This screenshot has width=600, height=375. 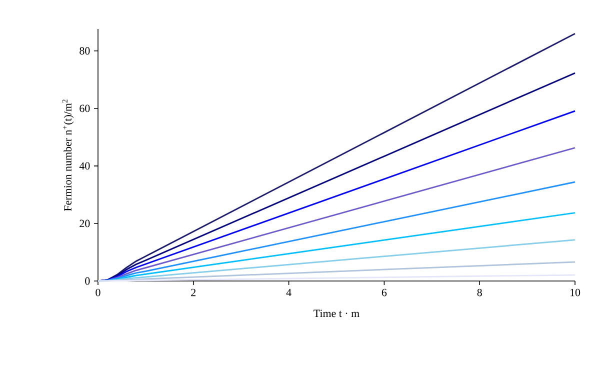 What do you see at coordinates (337, 314) in the screenshot?
I see `x-axis-title: Time t · m` at bounding box center [337, 314].